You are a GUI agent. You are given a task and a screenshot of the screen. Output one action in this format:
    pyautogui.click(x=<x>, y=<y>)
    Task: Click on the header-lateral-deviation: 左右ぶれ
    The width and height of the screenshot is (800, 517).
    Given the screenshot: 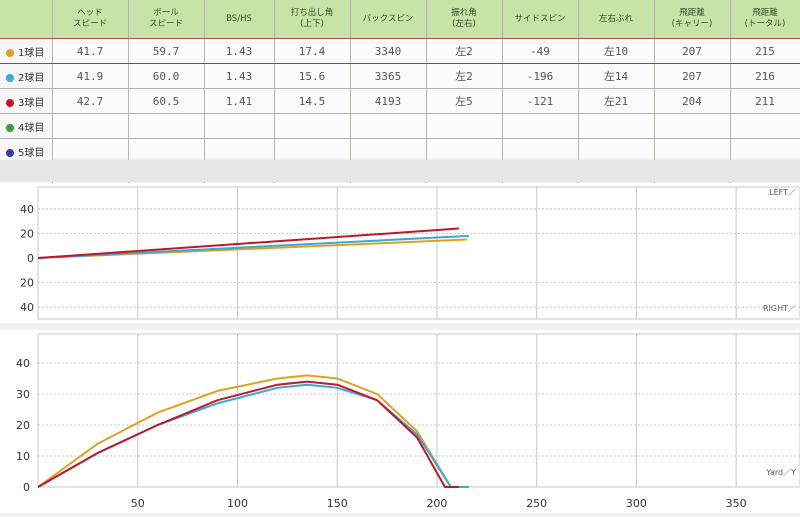 What is the action you would take?
    pyautogui.click(x=616, y=19)
    